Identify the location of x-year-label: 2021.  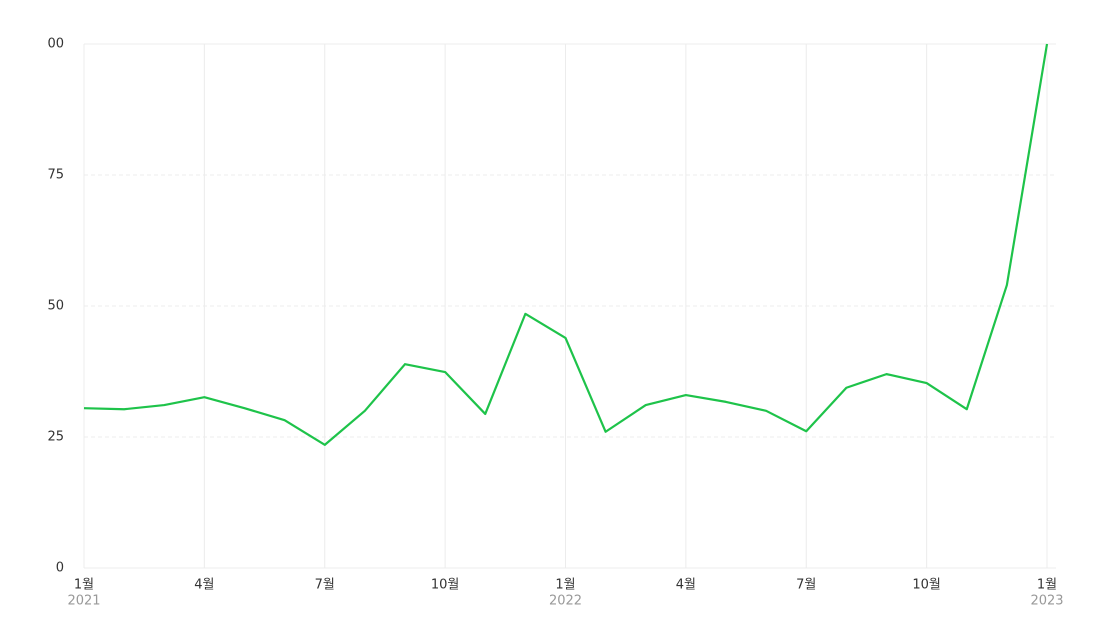
(83, 601).